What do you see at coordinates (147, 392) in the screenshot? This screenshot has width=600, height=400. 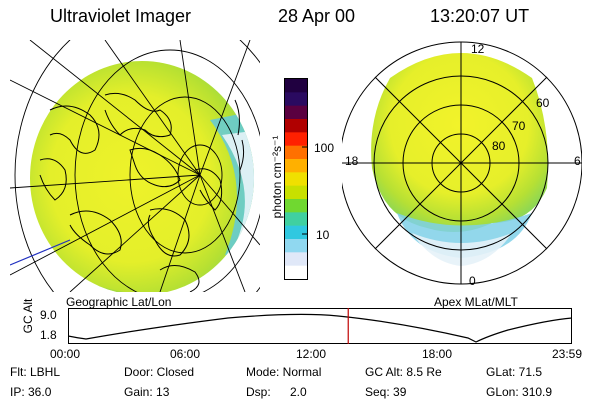 I see `status-gain: Gain: 13` at bounding box center [147, 392].